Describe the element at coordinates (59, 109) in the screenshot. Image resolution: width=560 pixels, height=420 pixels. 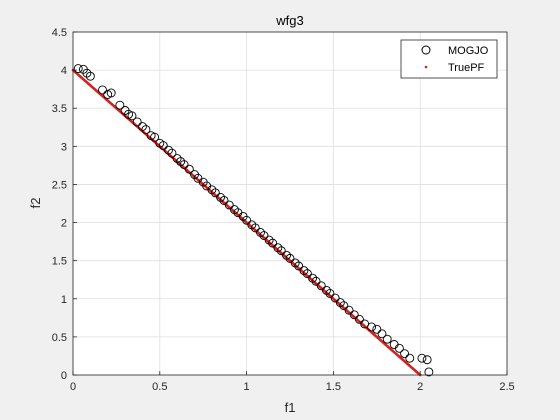
I see `y-tick-label: 3.5` at that location.